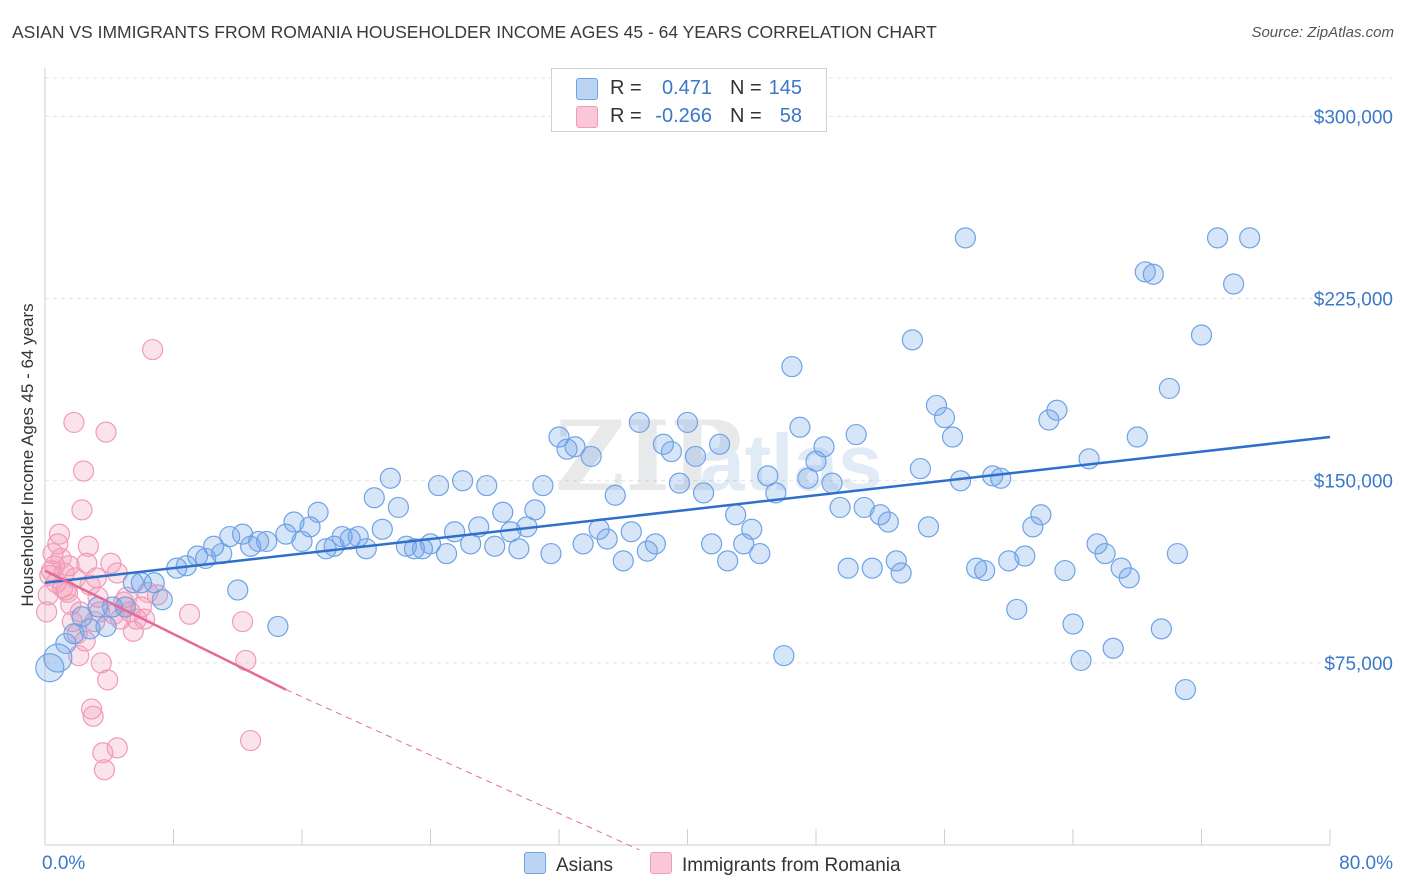 The height and width of the screenshot is (892, 1406). Describe the element at coordinates (63, 863) in the screenshot. I see `x-tick-label: 0.0%` at that location.